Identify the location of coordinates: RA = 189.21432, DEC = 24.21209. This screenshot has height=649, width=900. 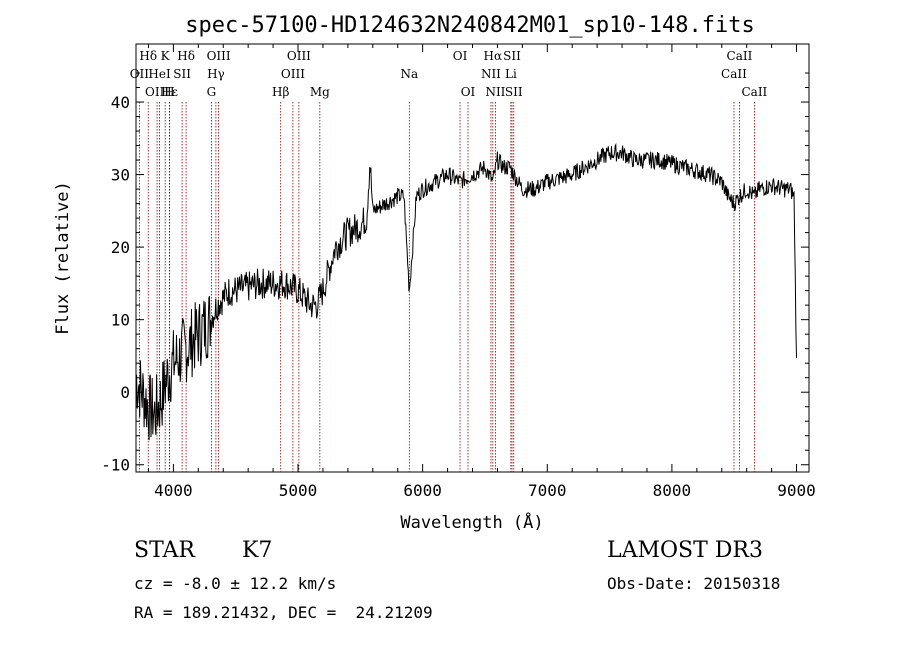
(283, 612).